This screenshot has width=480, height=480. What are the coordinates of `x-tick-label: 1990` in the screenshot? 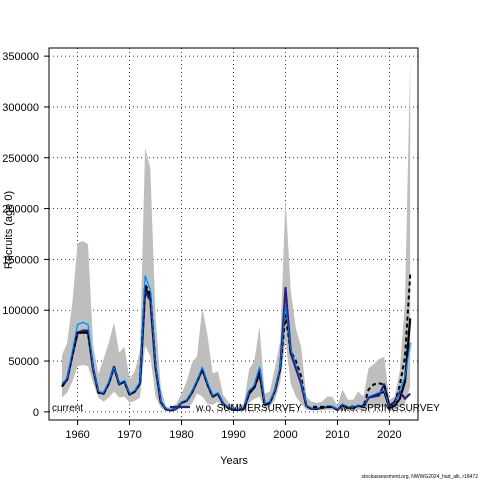 It's located at (233, 435).